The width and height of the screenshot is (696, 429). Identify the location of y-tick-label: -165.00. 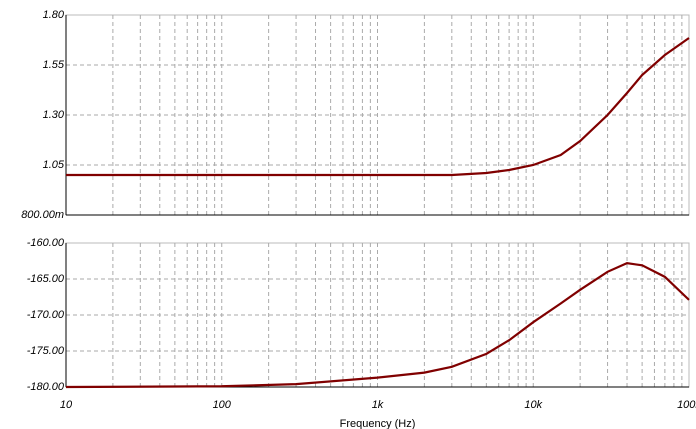
(46, 279).